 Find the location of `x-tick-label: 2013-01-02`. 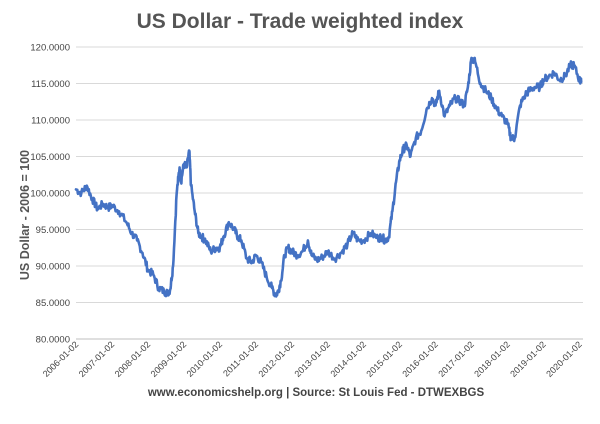

x-tick-label: 2013-01-02 is located at coordinates (312, 359).